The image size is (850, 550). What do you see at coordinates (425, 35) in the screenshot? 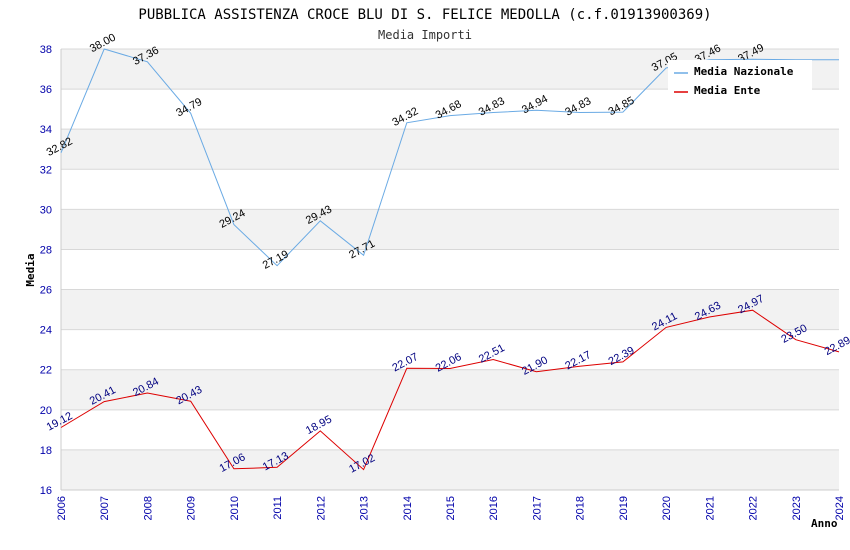
I see `chart-subtitle: Media Importi` at bounding box center [425, 35].